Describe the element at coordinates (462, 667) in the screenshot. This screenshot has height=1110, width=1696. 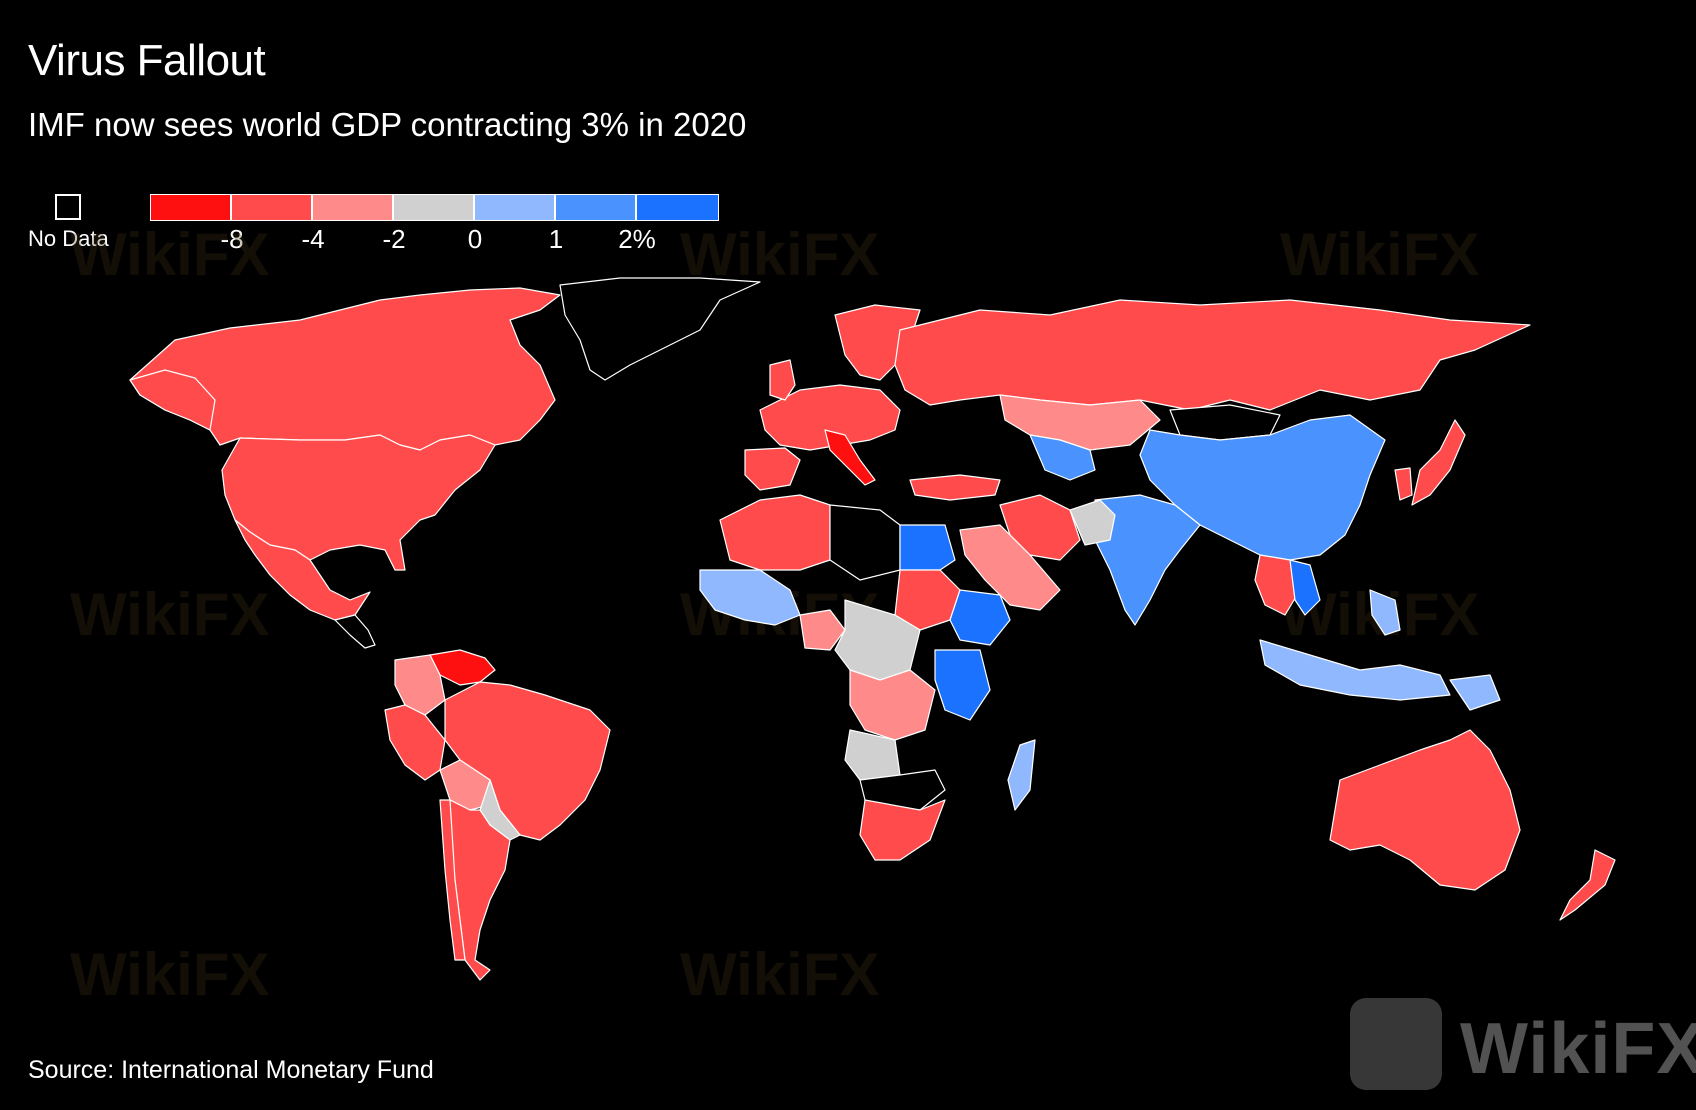
I see `region-venezuela` at that location.